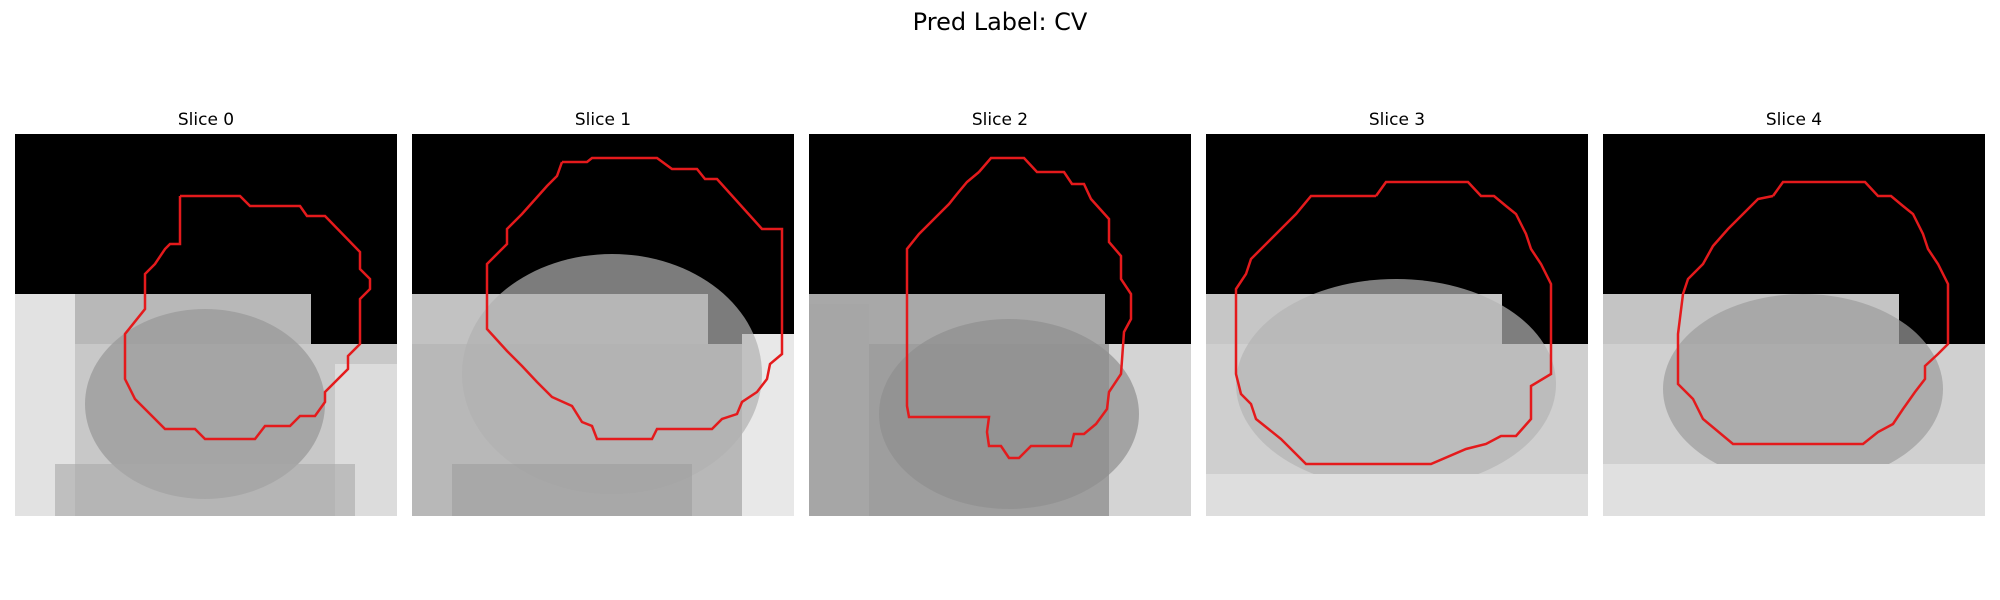  I want to click on slice-panel-2: Slice 2, so click(1000, 313).